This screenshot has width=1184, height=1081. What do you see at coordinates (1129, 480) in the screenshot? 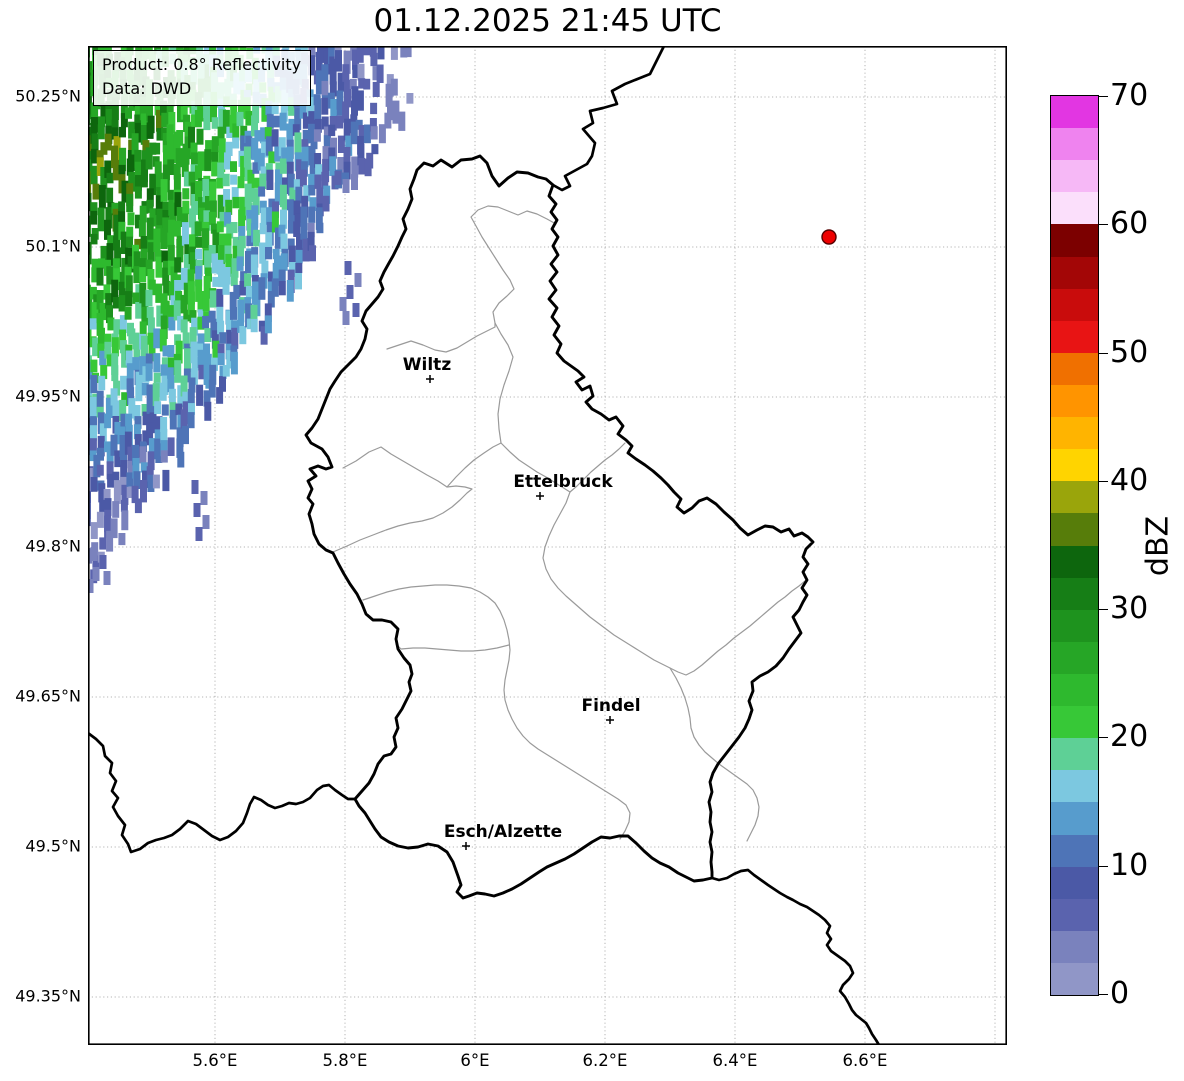
I see `colorbar-tick-label: 40` at bounding box center [1129, 480].